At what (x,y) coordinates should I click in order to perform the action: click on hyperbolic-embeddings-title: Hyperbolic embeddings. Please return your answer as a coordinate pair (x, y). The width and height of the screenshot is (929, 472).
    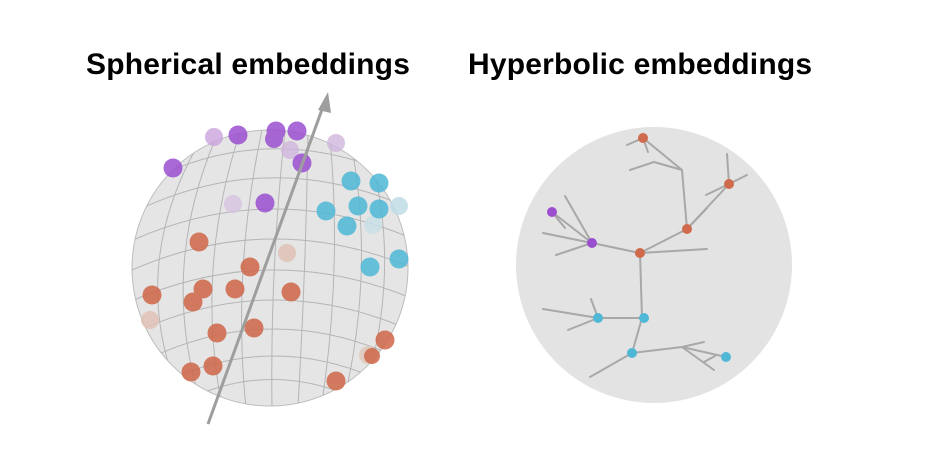
    Looking at the image, I should click on (640, 64).